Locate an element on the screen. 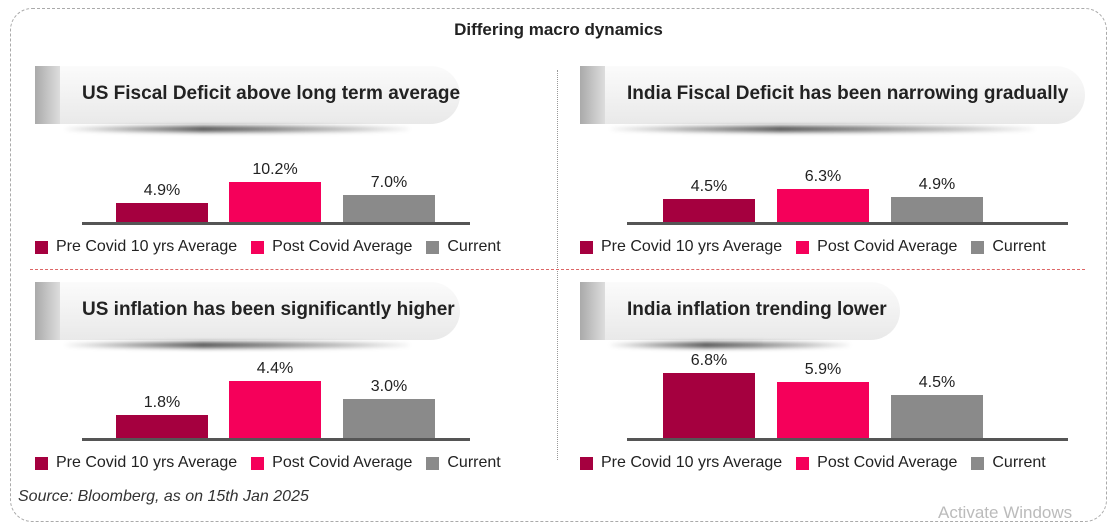  data-label: 6.3% is located at coordinates (823, 177).